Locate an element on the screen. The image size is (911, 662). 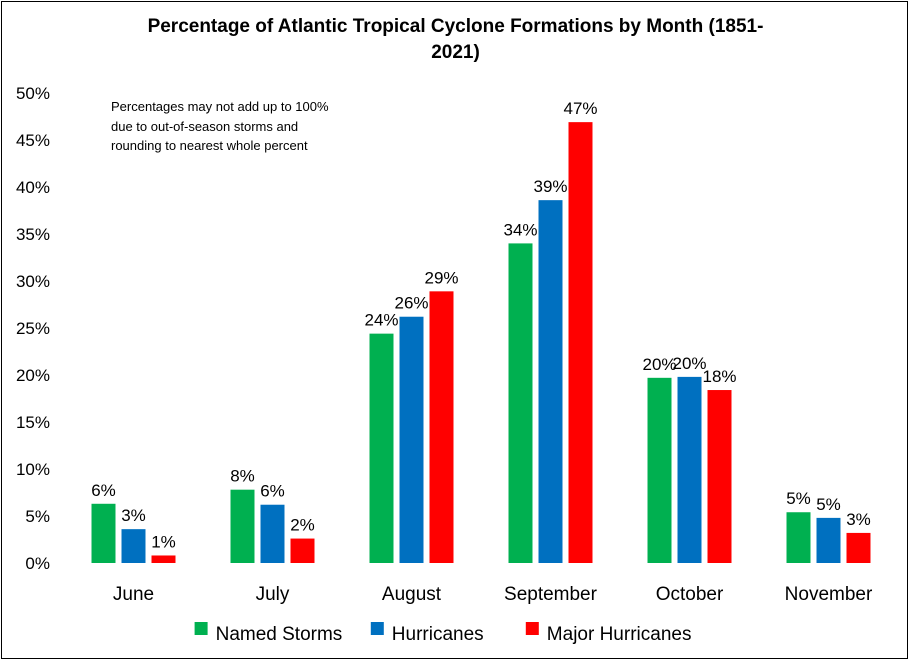
x-category-label: November is located at coordinates (829, 594).